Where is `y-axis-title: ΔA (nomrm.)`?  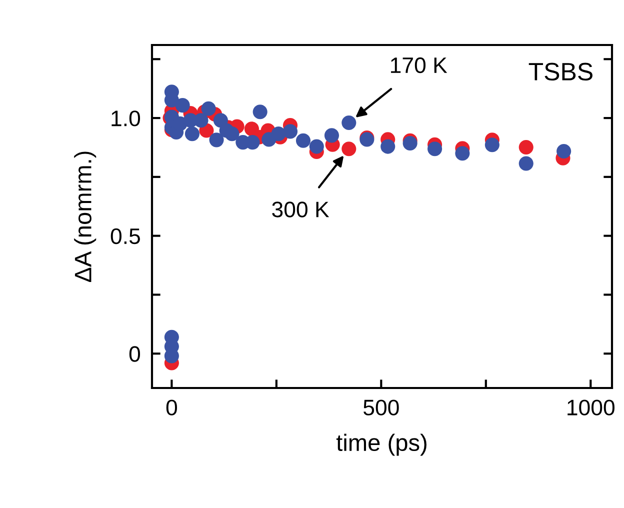 y-axis-title: ΔA (nomrm.) is located at coordinates (85, 217).